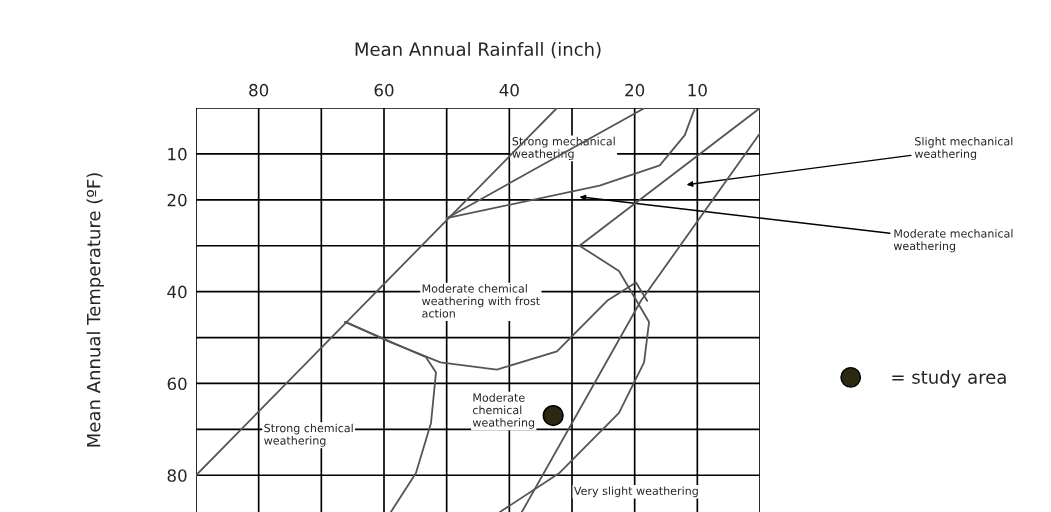 Image resolution: width=1051 pixels, height=512 pixels. Describe the element at coordinates (953, 241) in the screenshot. I see `text: Moderate mechanical weathering` at that location.